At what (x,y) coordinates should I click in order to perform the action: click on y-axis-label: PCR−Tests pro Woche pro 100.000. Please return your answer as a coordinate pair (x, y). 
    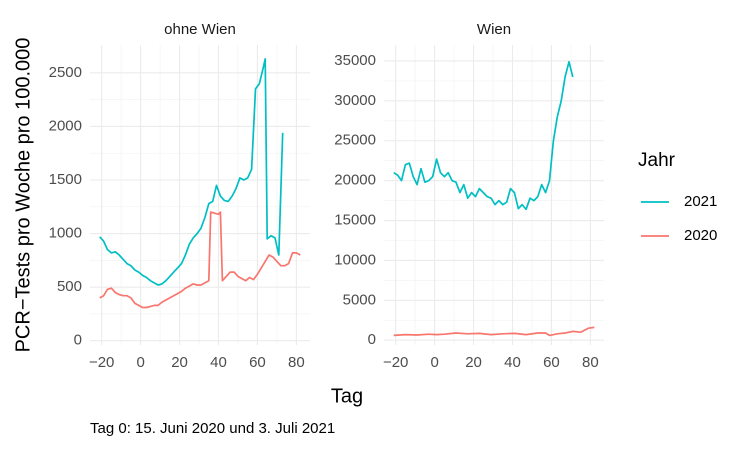
    Looking at the image, I should click on (23, 195).